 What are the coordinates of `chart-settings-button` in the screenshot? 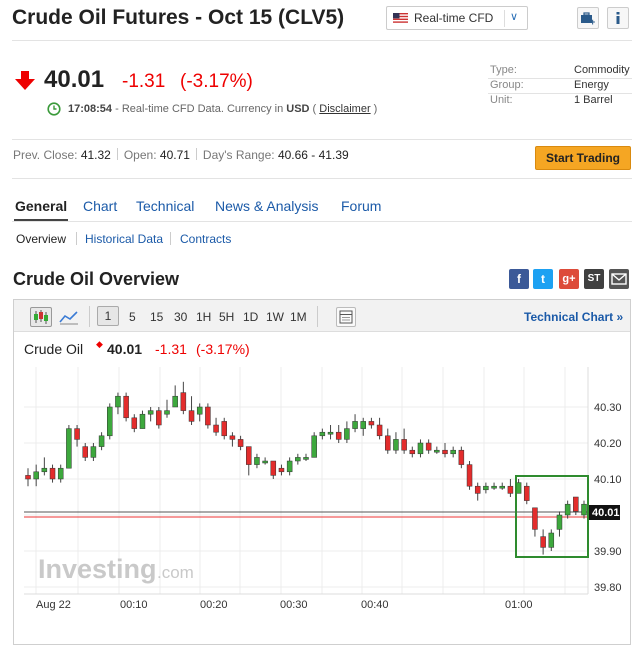 It's located at (346, 317).